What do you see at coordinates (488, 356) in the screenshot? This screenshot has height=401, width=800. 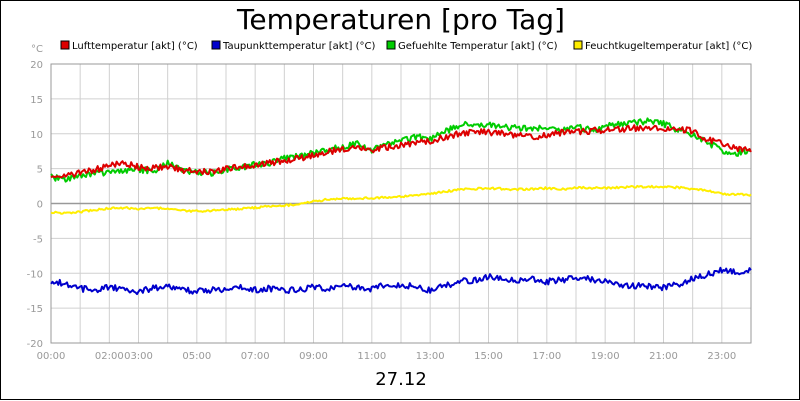 I see `x-tick-label: 15:00` at bounding box center [488, 356].